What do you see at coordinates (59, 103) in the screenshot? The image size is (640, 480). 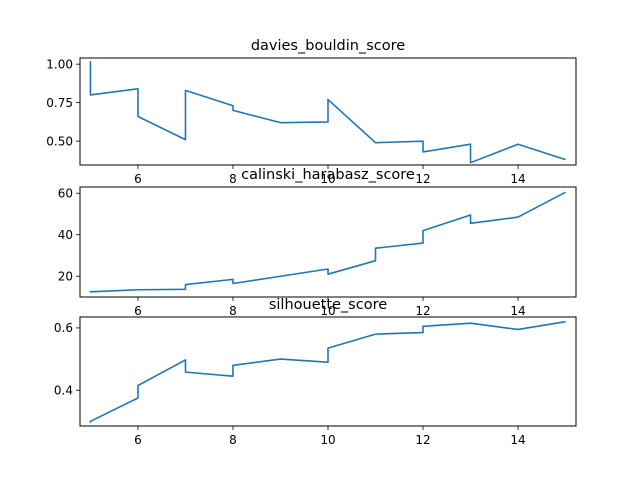 I see `y-tick-label: 0.75` at bounding box center [59, 103].